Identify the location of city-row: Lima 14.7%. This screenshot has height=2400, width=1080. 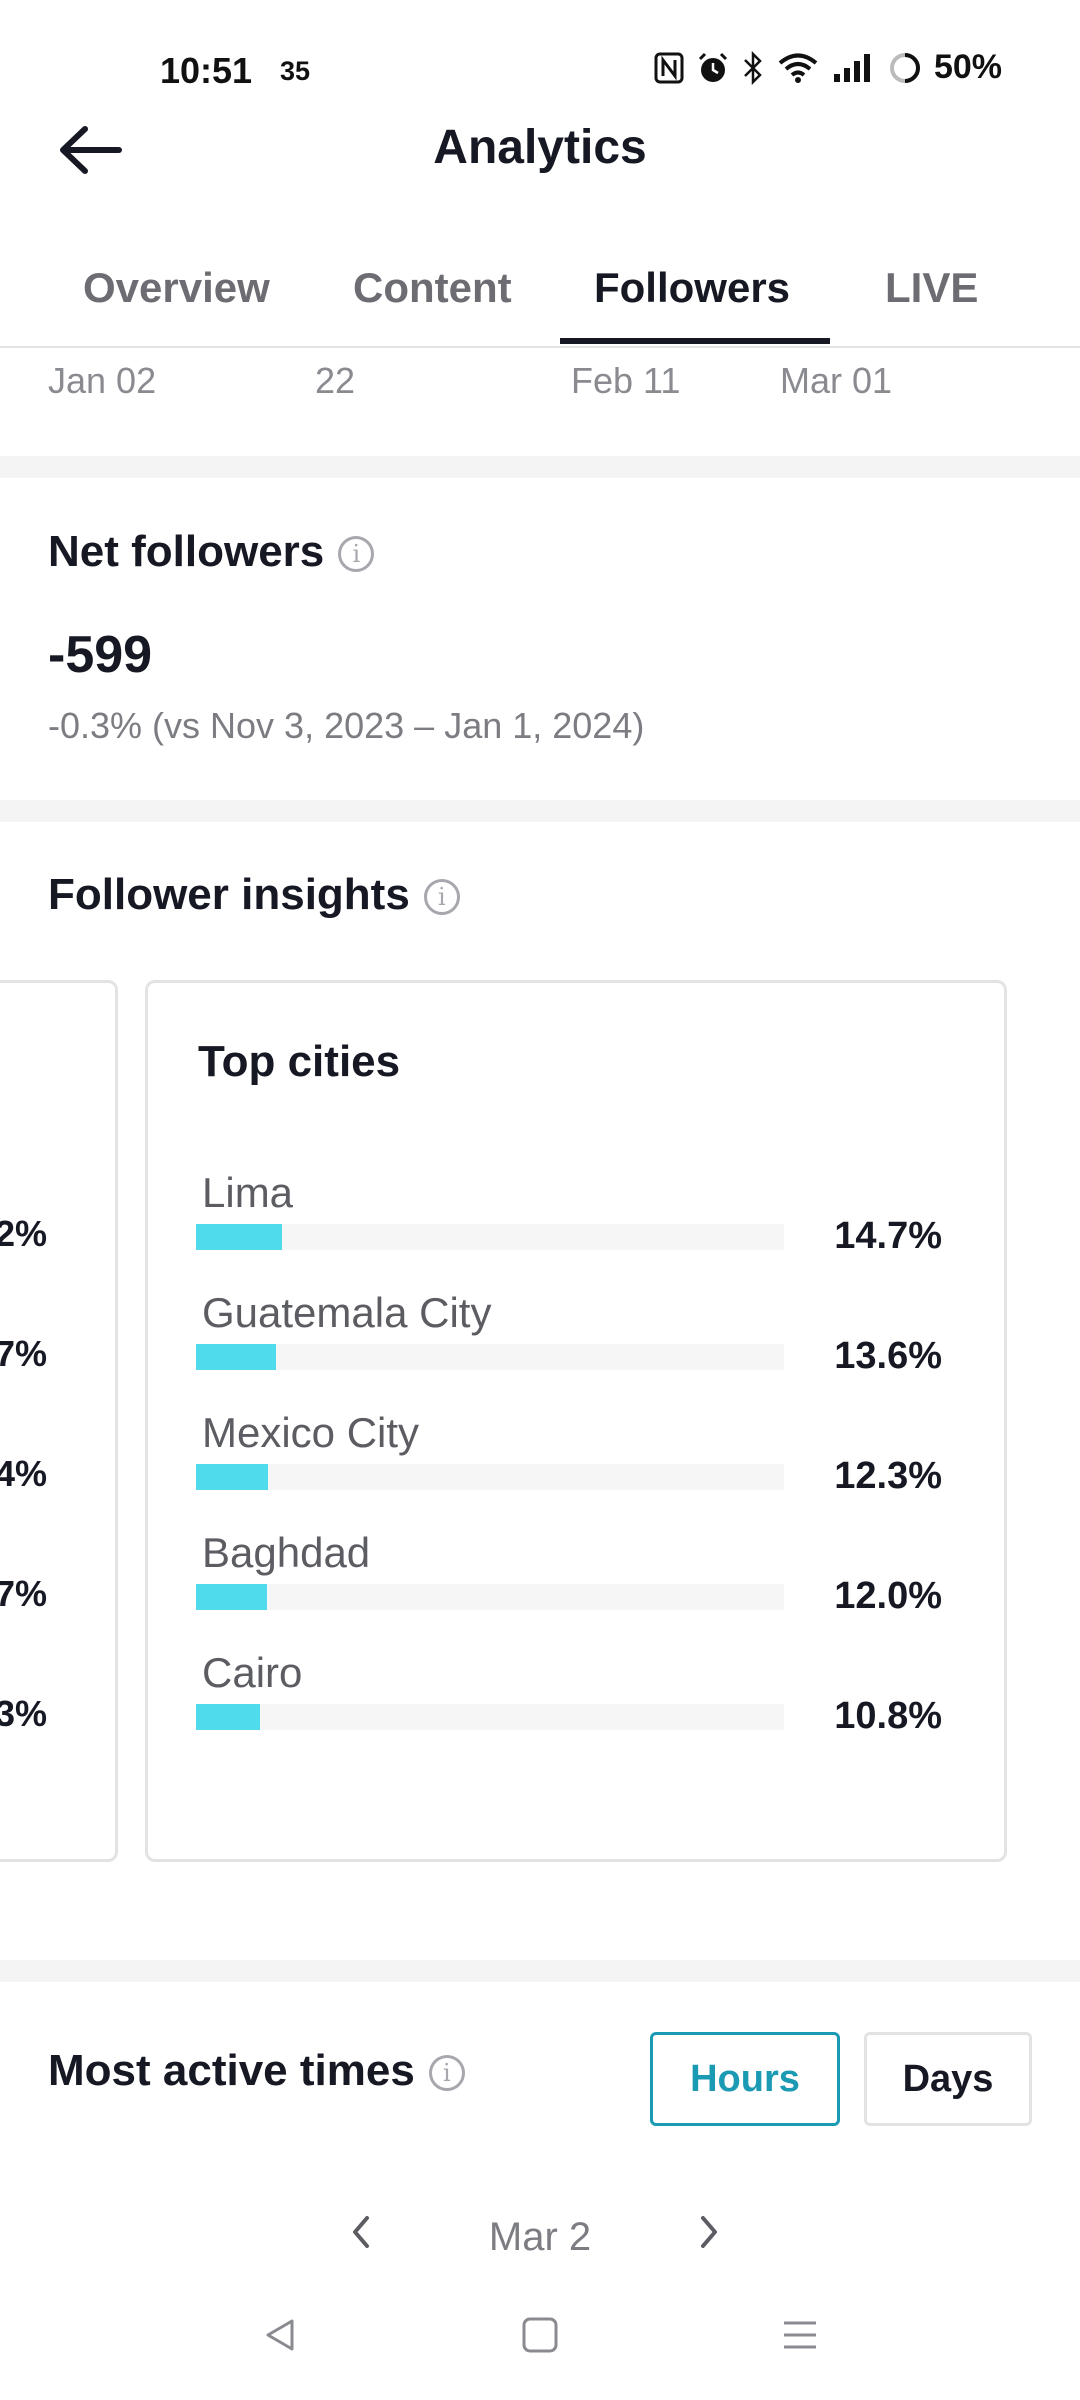
(576, 1229).